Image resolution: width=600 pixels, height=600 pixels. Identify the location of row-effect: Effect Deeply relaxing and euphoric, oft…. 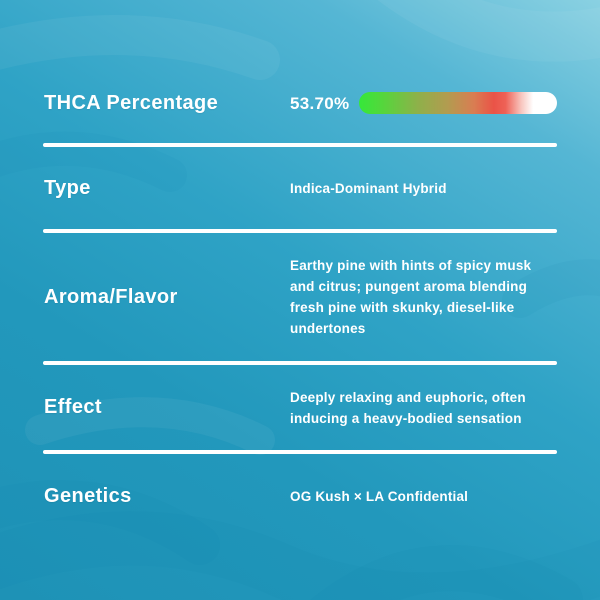
(300, 407).